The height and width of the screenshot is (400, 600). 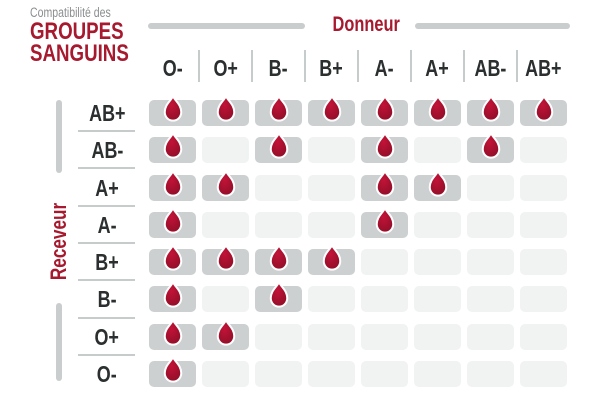 I want to click on compat-cell-AB--from-A-, so click(x=384, y=148).